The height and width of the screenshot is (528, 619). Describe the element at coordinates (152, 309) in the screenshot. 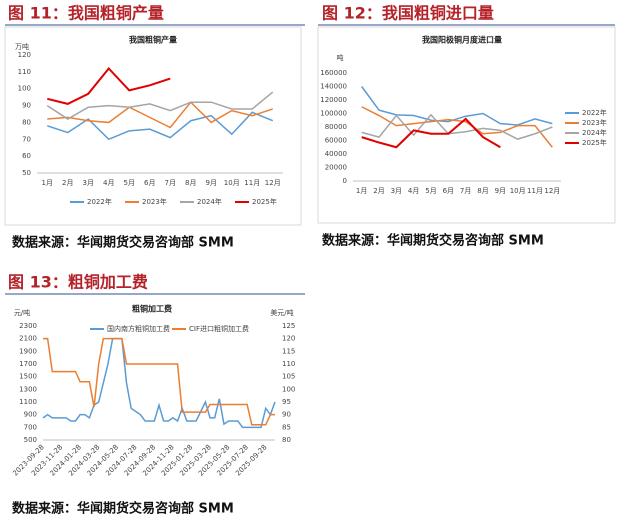

I see `chart-title: 粗铜加工费` at that location.